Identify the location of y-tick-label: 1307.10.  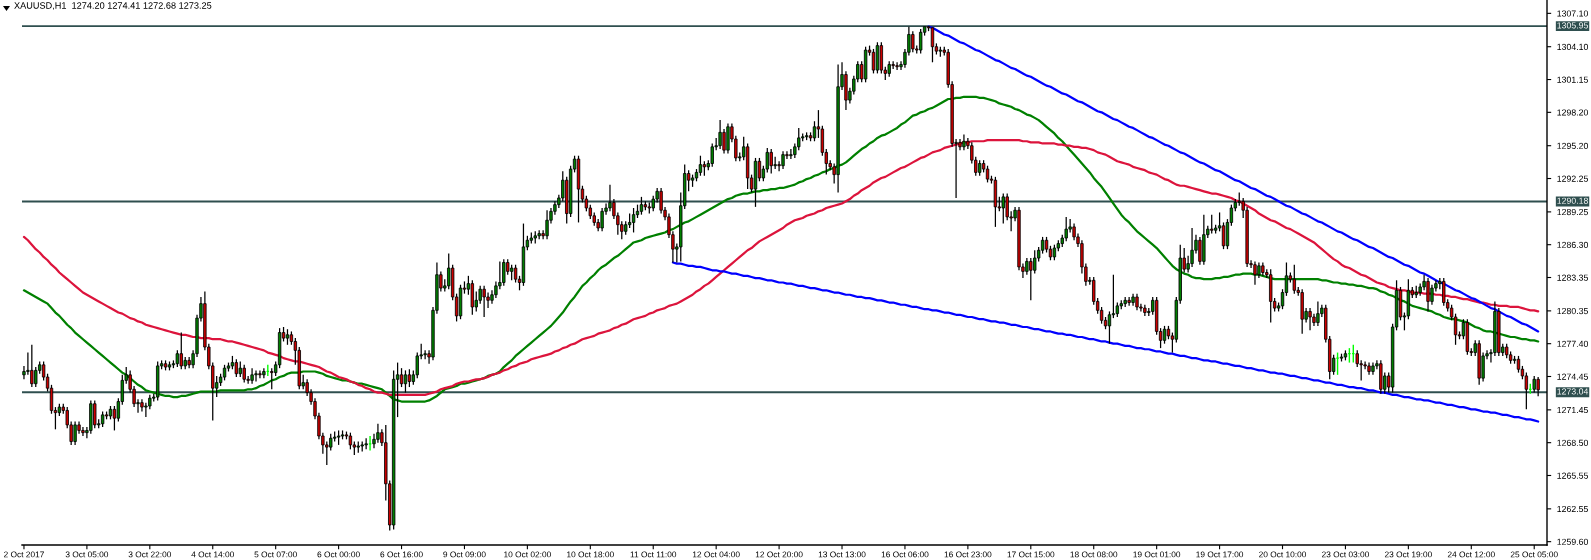
(1573, 13).